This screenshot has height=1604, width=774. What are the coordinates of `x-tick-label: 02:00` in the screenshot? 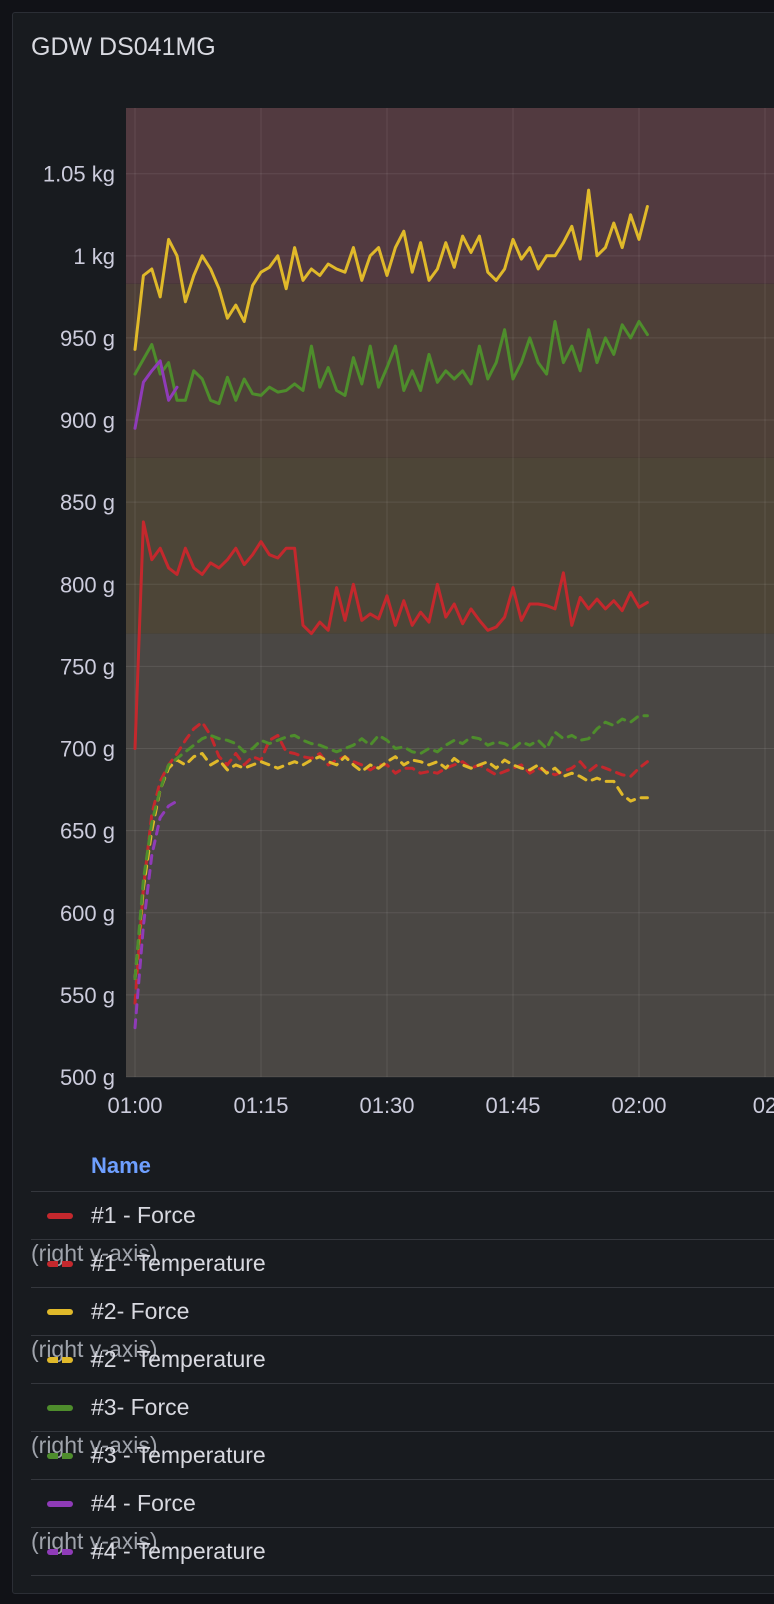 It's located at (638, 1105).